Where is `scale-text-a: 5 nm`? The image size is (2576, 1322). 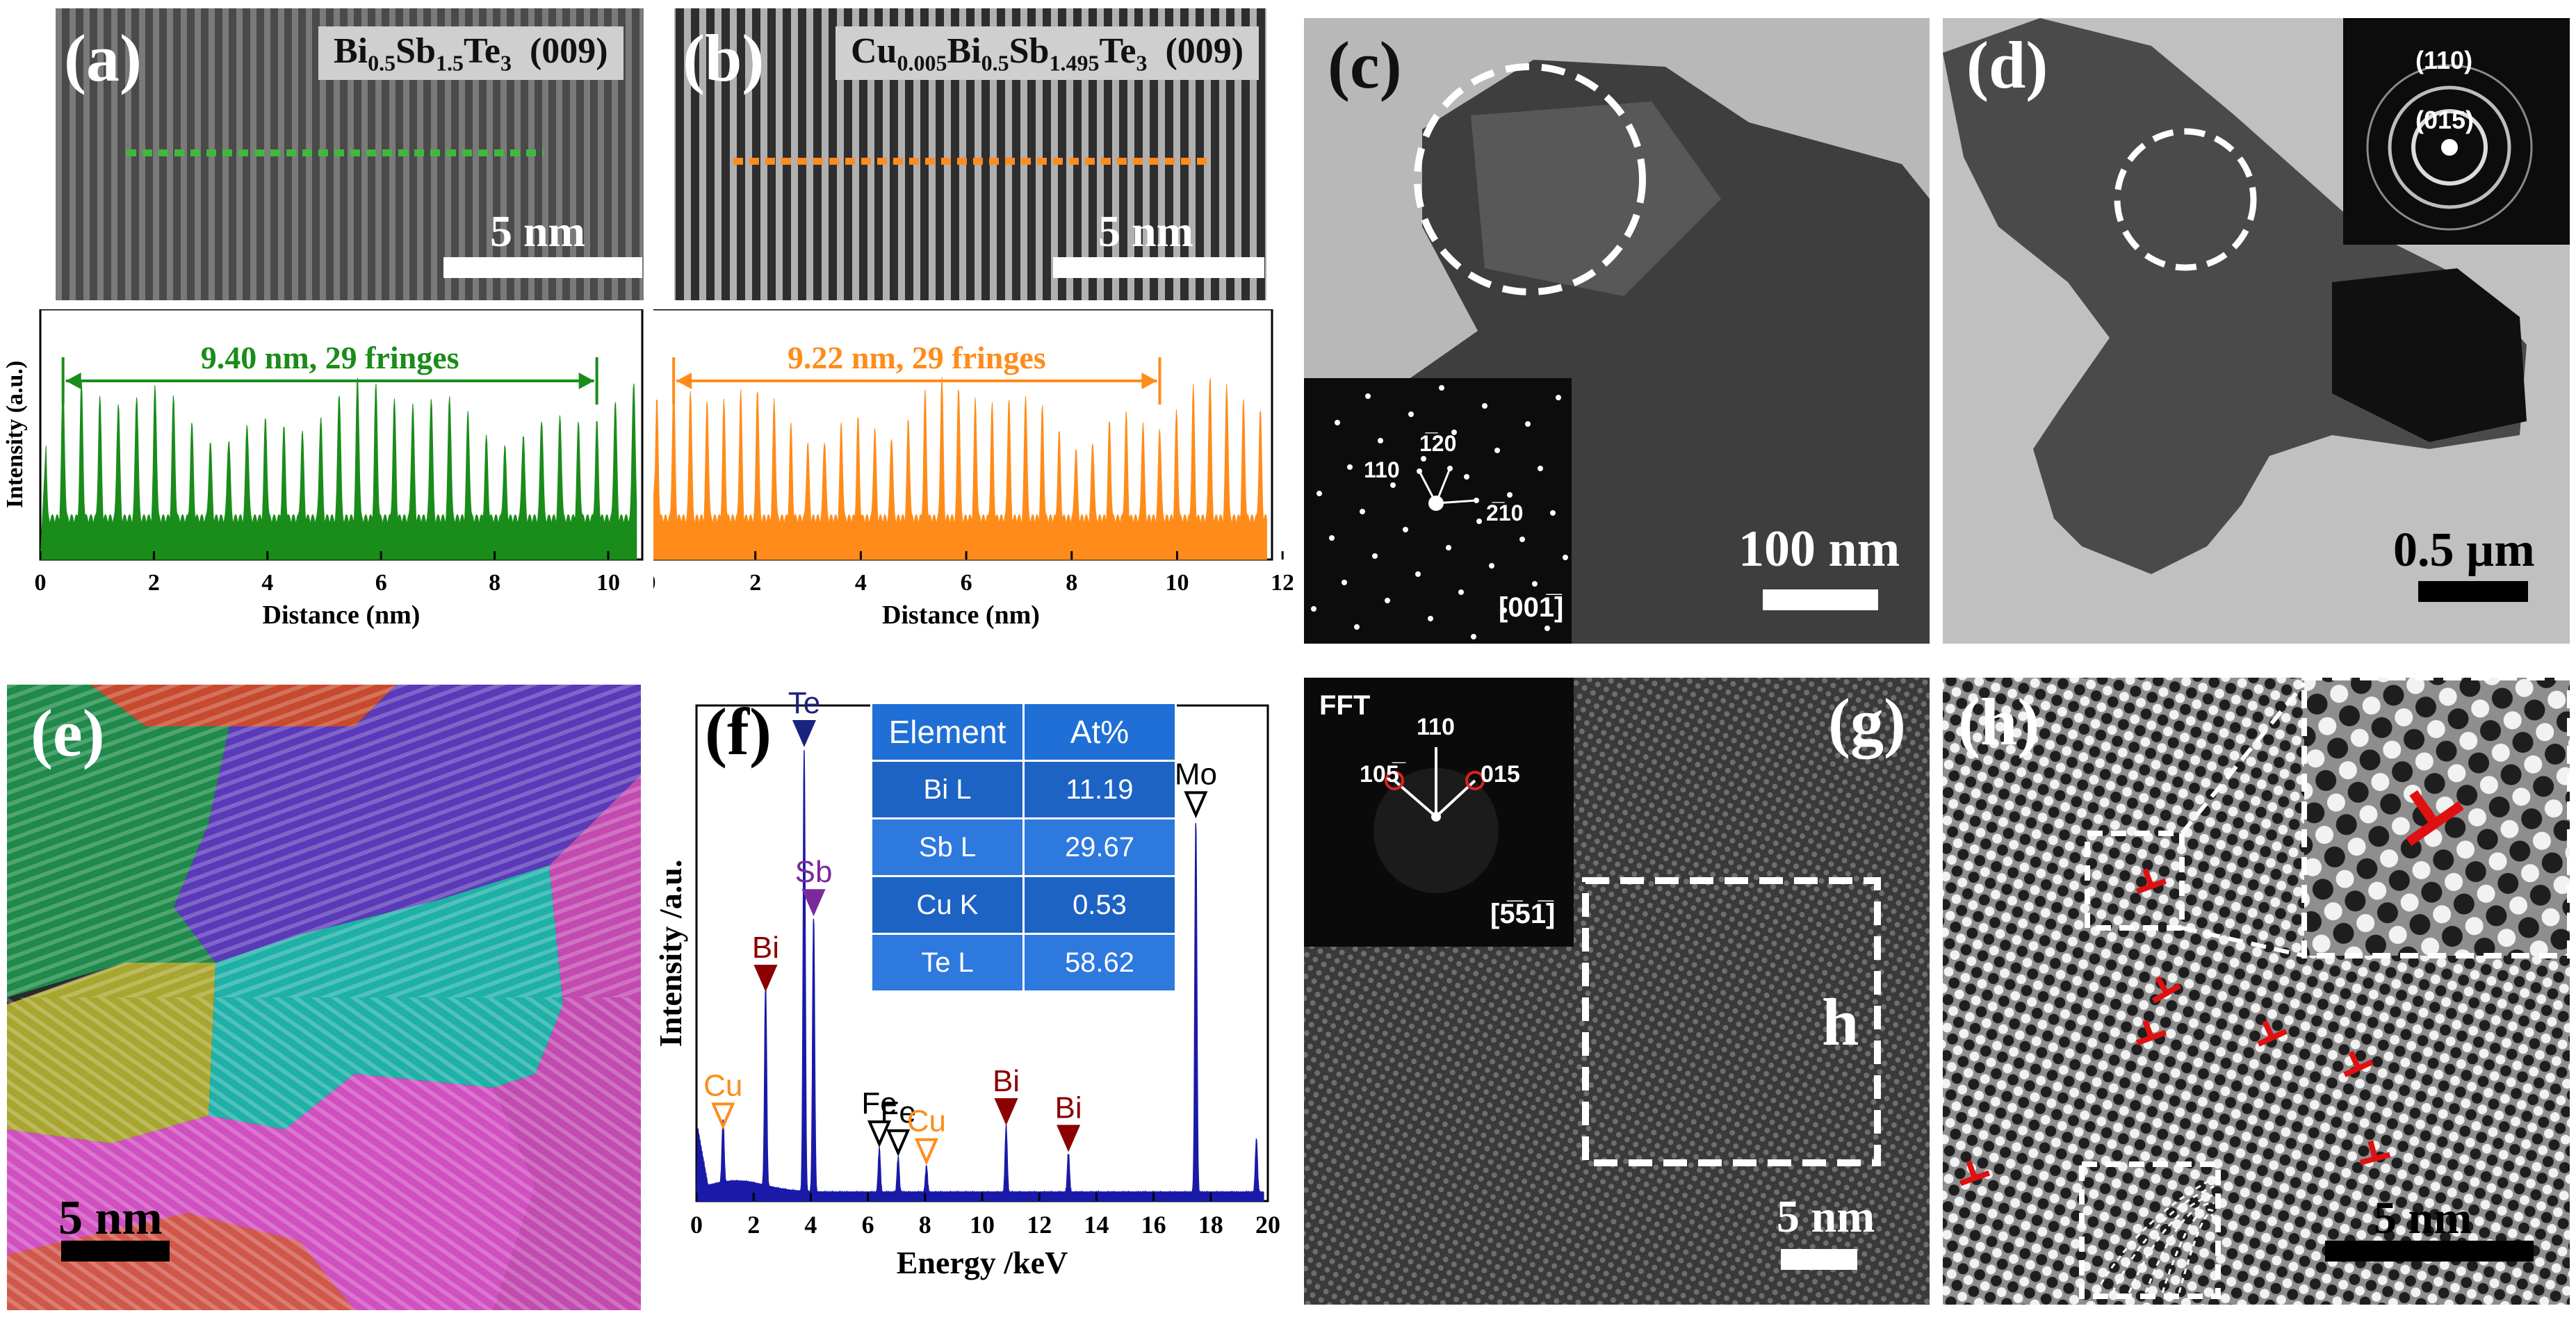
scale-text-a: 5 nm is located at coordinates (537, 231).